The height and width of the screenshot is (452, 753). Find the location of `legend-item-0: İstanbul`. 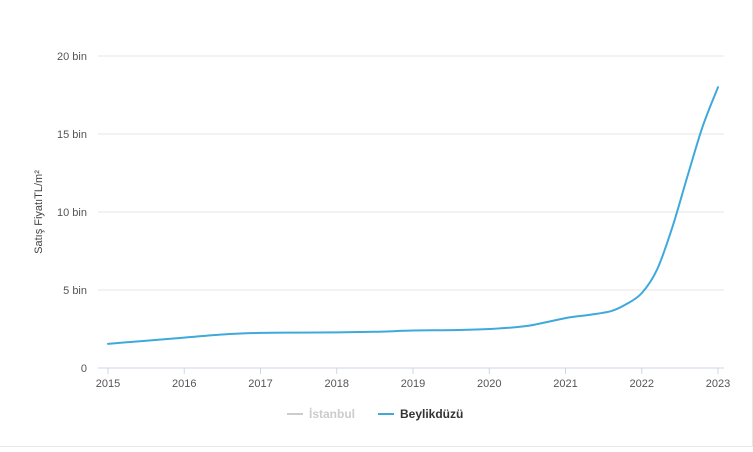

legend-item-0: İstanbul is located at coordinates (321, 413).